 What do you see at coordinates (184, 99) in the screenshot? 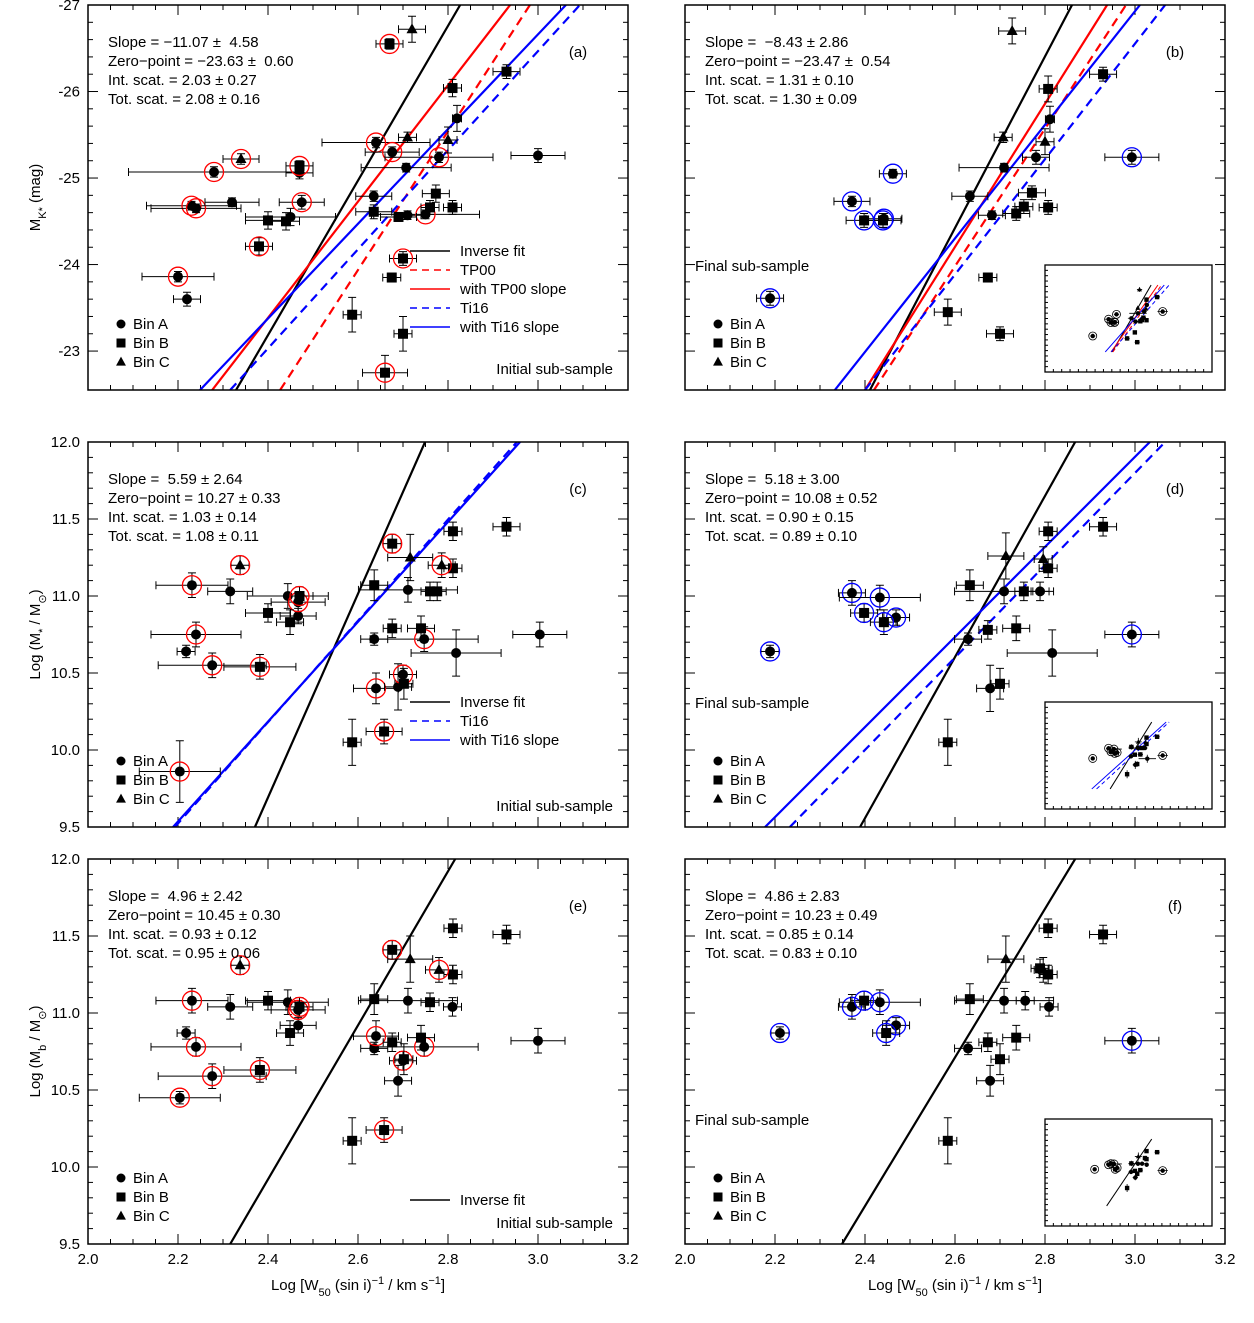
I see `fit-statistics: Tot. scat. = 2.08 ± 0.16` at bounding box center [184, 99].